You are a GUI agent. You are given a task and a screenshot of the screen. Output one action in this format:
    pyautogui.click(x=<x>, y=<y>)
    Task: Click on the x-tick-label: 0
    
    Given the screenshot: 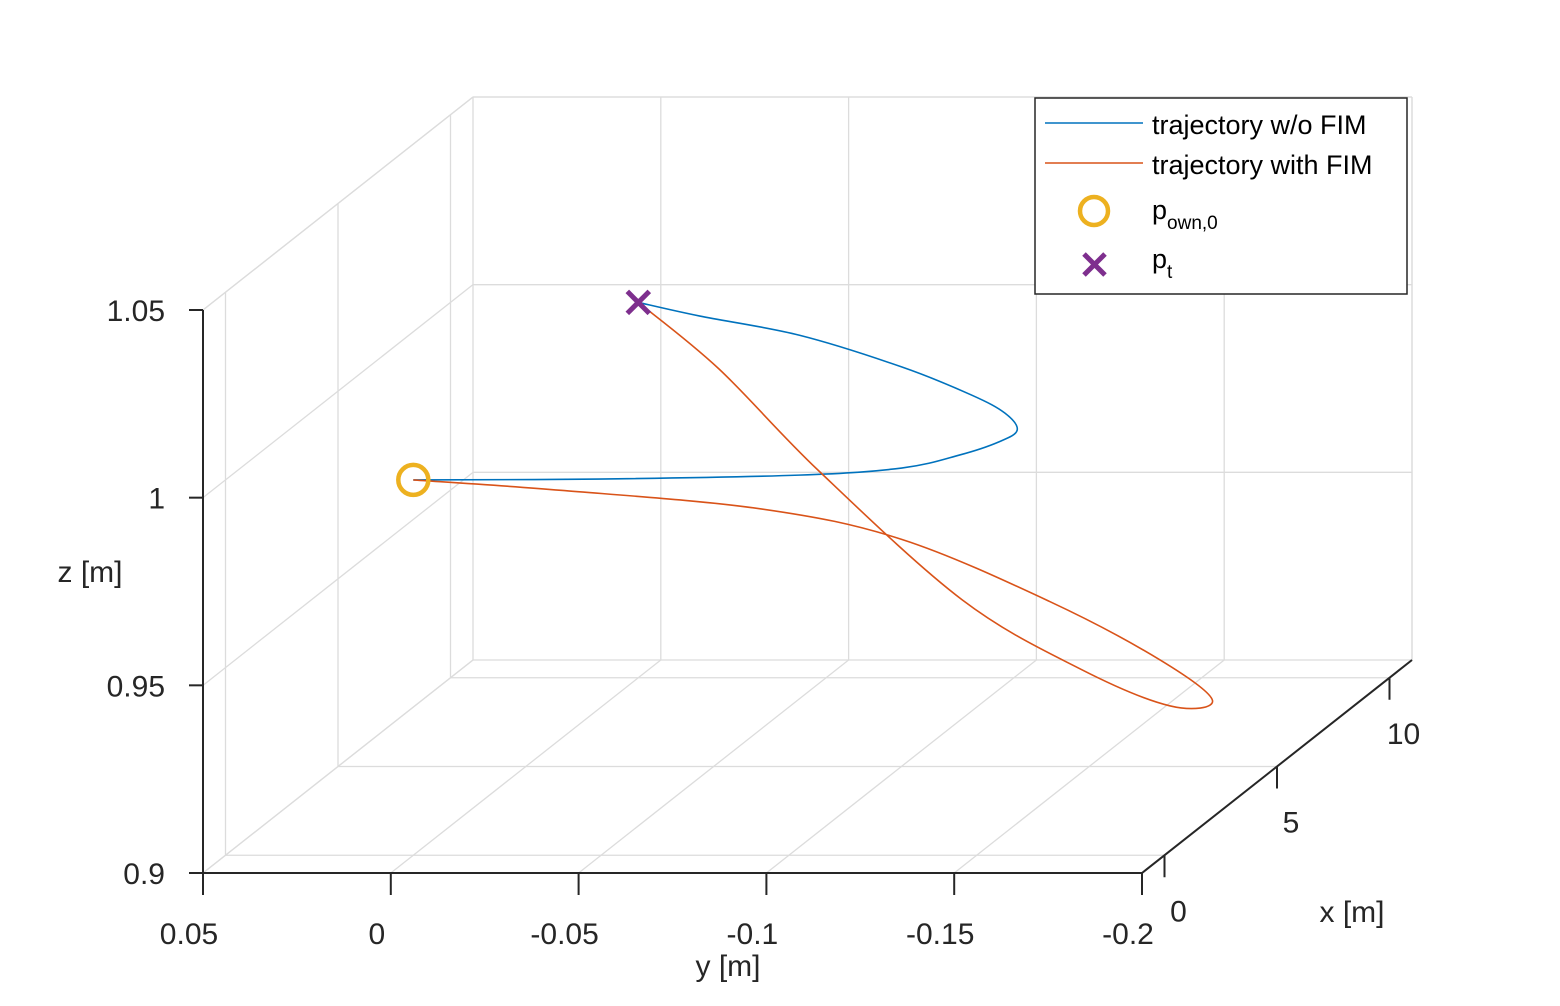 What is the action you would take?
    pyautogui.click(x=1178, y=911)
    